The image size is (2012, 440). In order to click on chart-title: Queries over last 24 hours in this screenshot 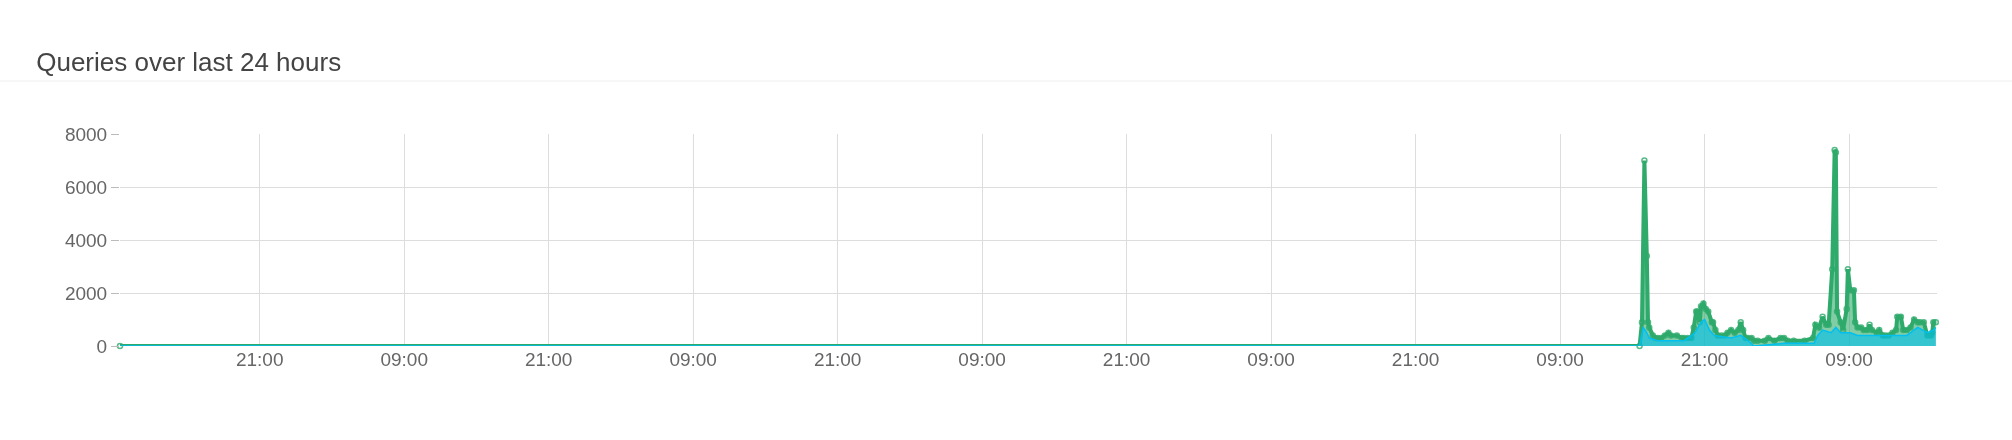, I will do `click(189, 61)`.